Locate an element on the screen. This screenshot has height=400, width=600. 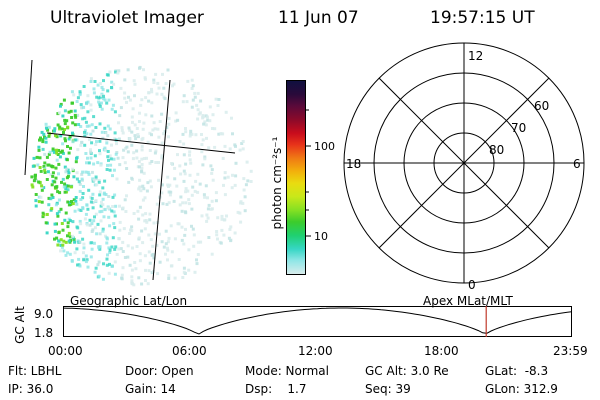
status-glon: GLon: 312.9 is located at coordinates (521, 389).